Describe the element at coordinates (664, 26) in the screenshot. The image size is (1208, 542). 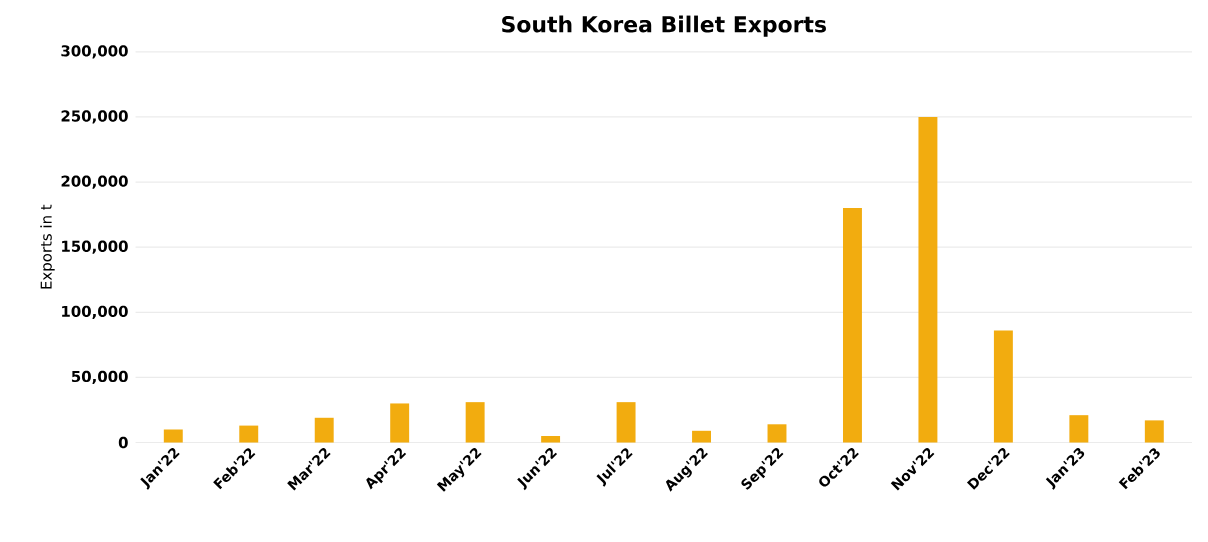
I see `chart-title: South Korea Billet Exports` at that location.